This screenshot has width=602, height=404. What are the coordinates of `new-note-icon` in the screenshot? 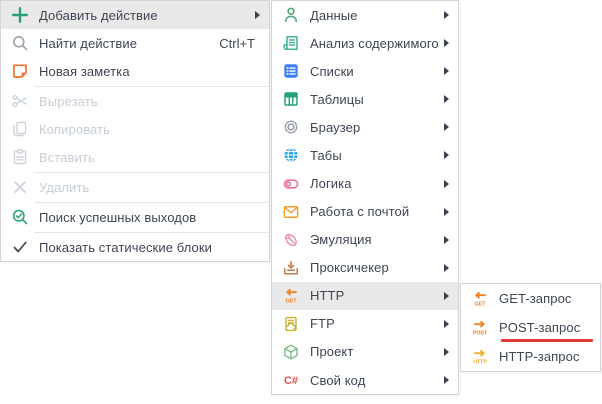 It's located at (20, 71).